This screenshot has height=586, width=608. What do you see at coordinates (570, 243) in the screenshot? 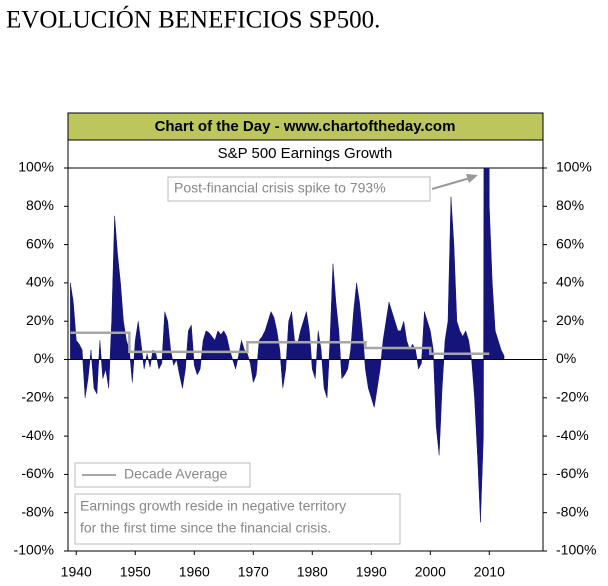
I see `y2-tick-label: 60%` at bounding box center [570, 243].